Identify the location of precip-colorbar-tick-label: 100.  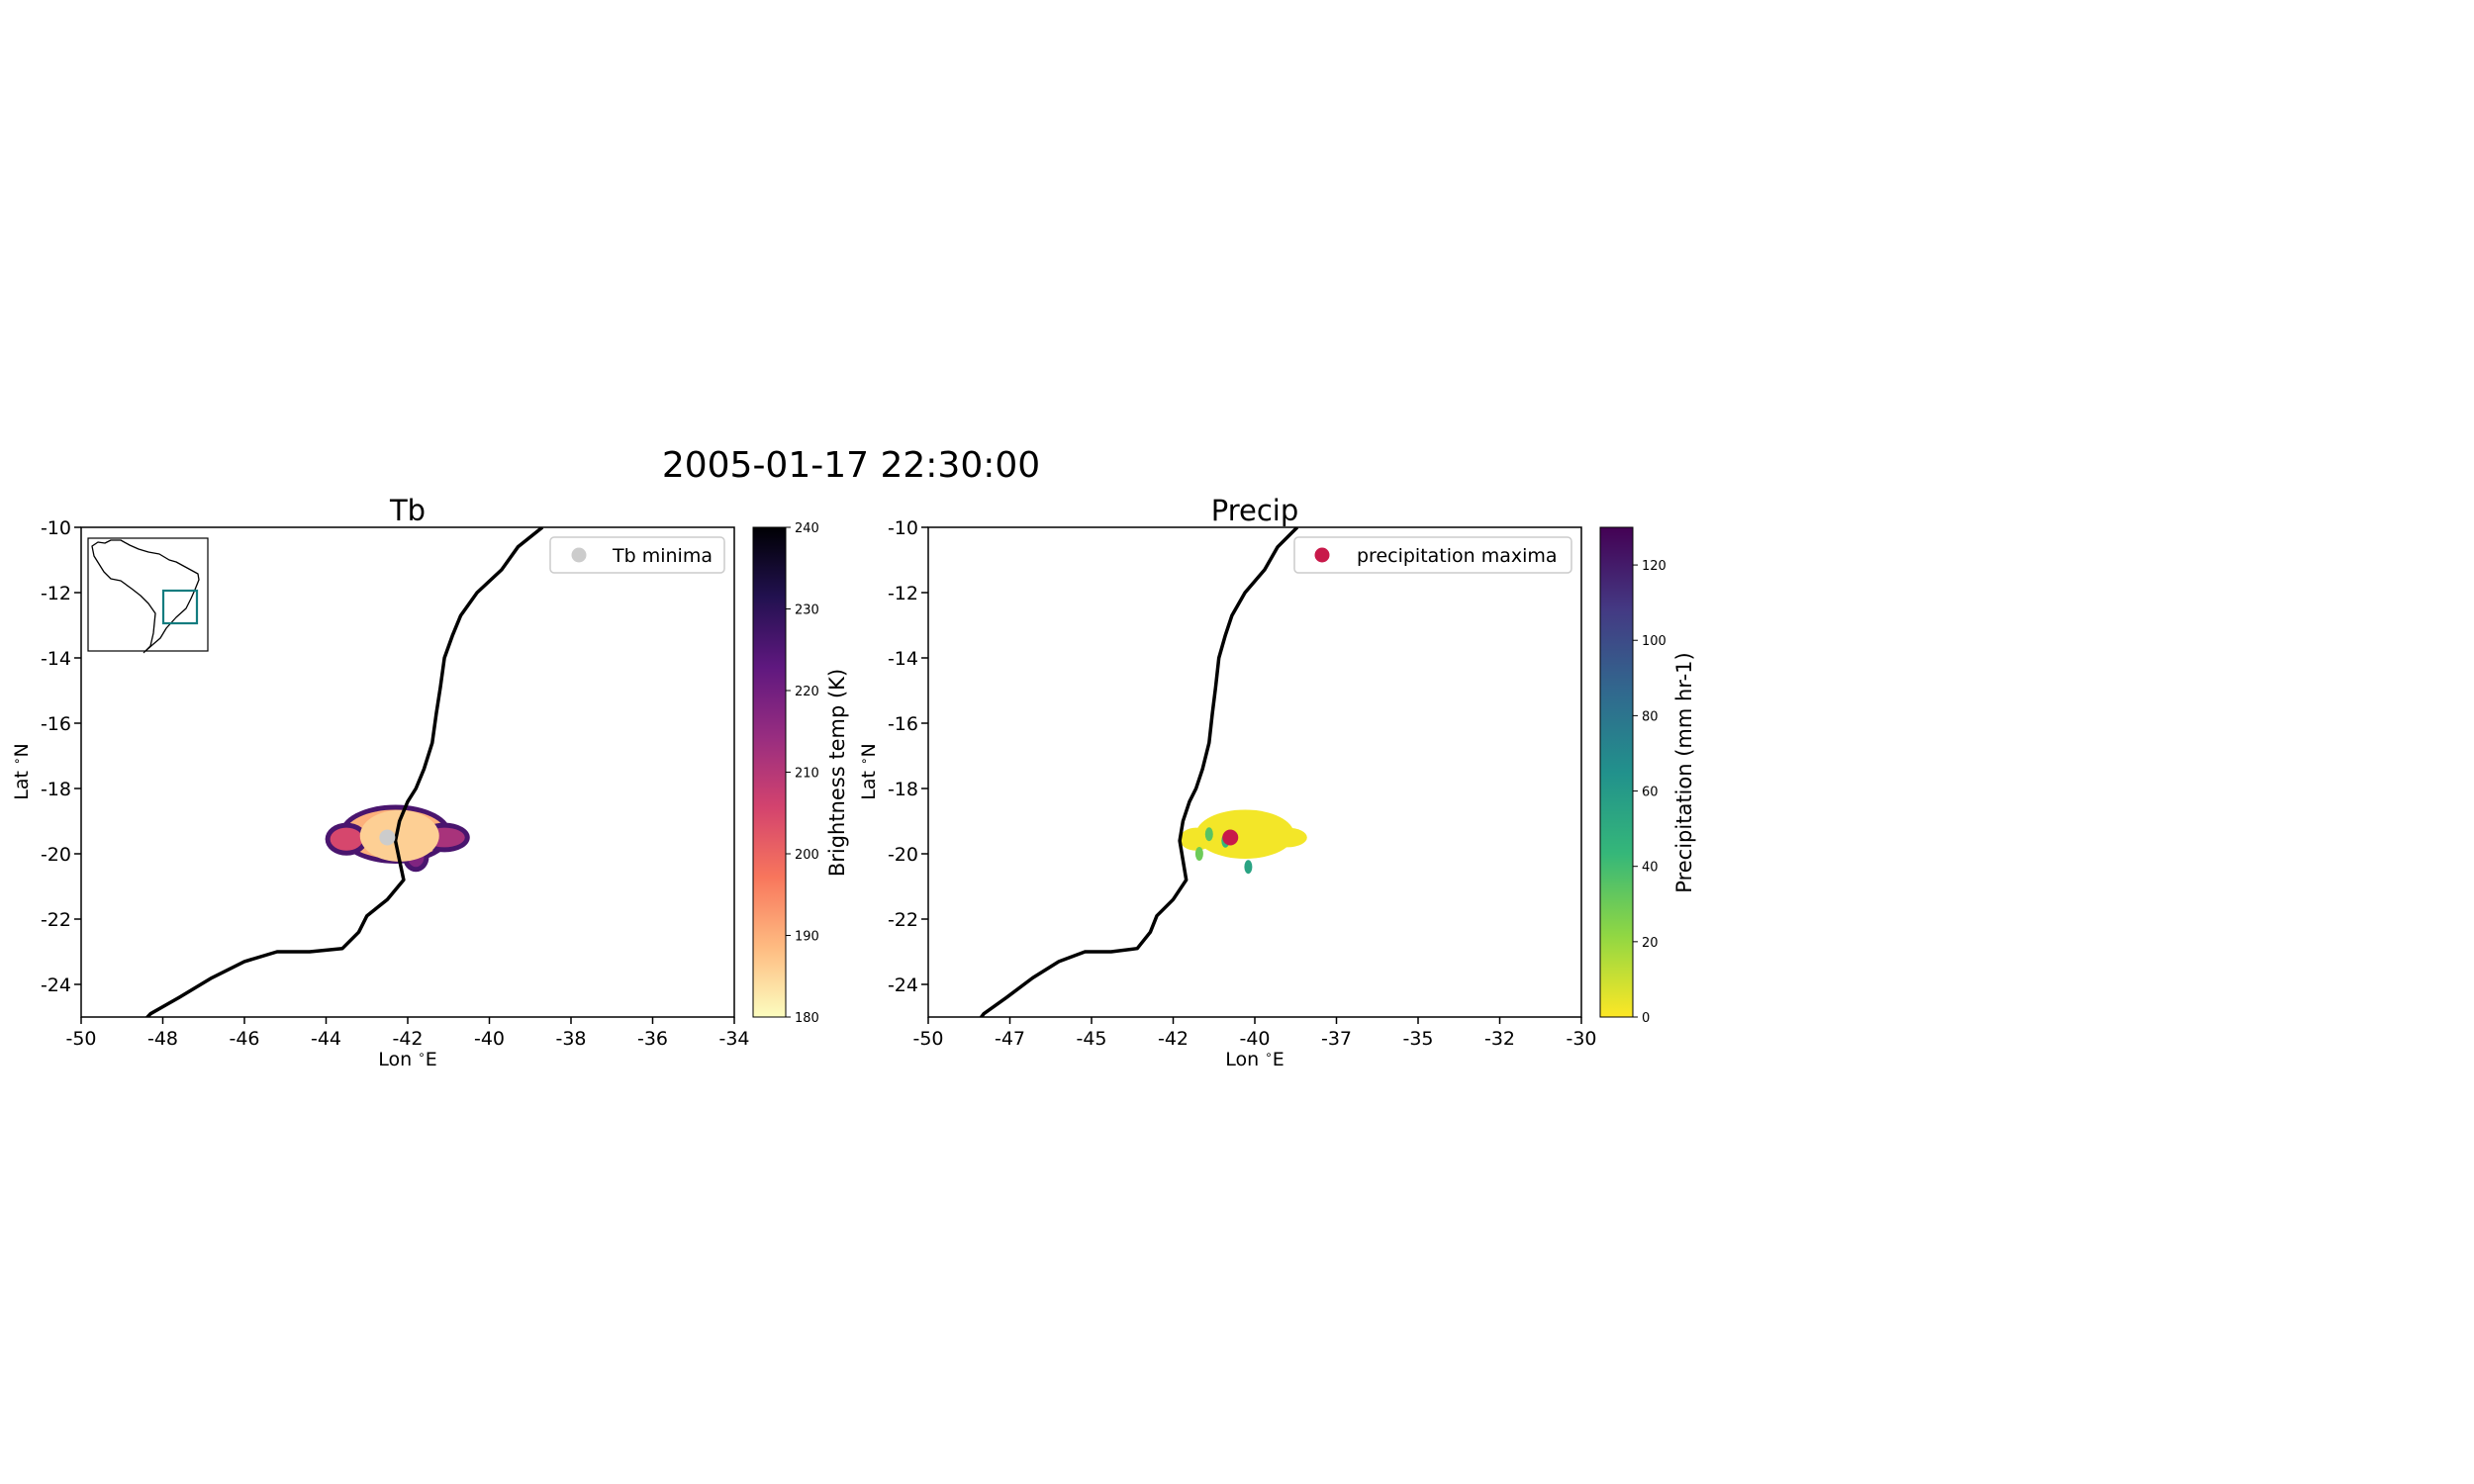
(1654, 641).